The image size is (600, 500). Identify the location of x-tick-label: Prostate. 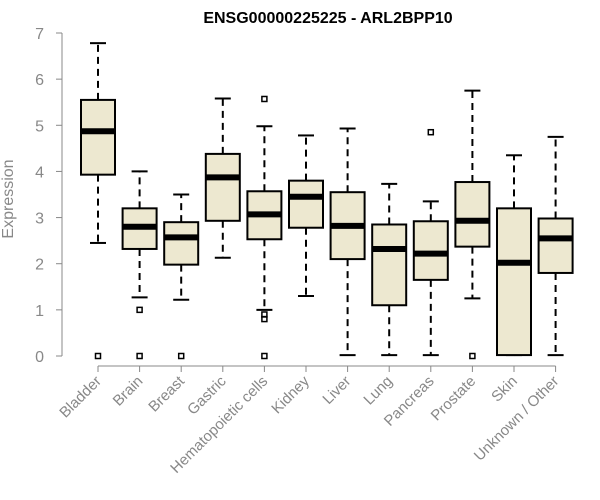
(454, 399).